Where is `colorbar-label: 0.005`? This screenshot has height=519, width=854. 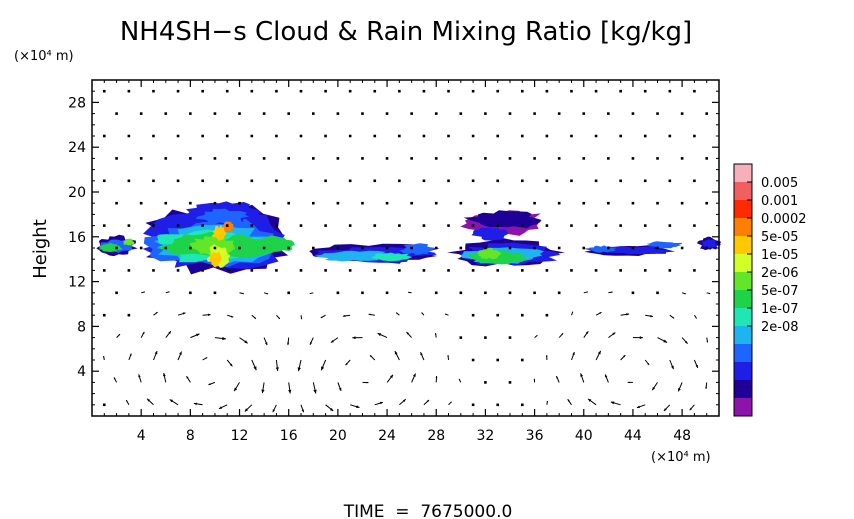
colorbar-label: 0.005 is located at coordinates (779, 183).